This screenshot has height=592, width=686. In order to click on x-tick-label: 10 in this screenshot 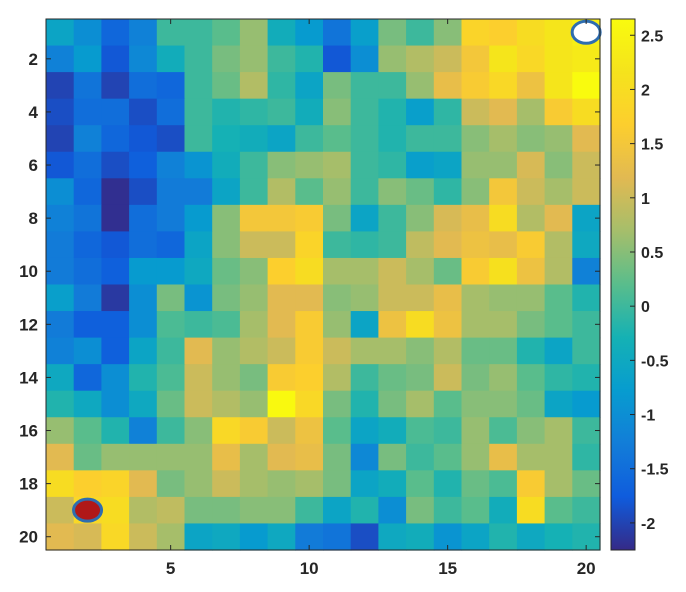, I will do `click(309, 568)`.